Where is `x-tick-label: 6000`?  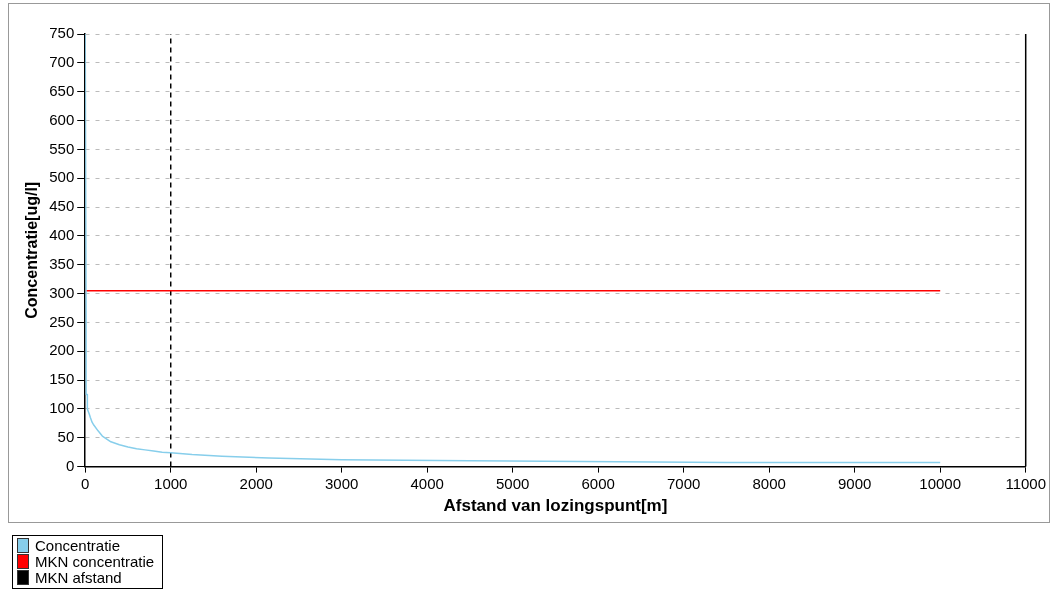 x-tick-label: 6000 is located at coordinates (598, 483).